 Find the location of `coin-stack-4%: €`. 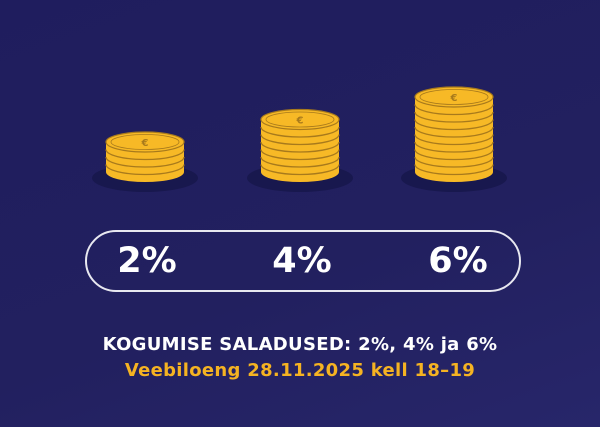

coin-stack-4%: € is located at coordinates (300, 150).